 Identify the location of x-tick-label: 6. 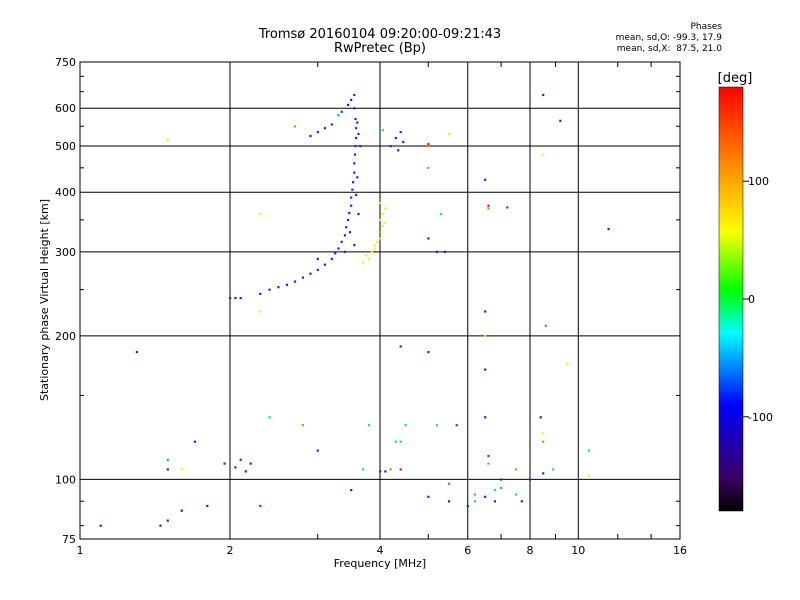
(467, 550).